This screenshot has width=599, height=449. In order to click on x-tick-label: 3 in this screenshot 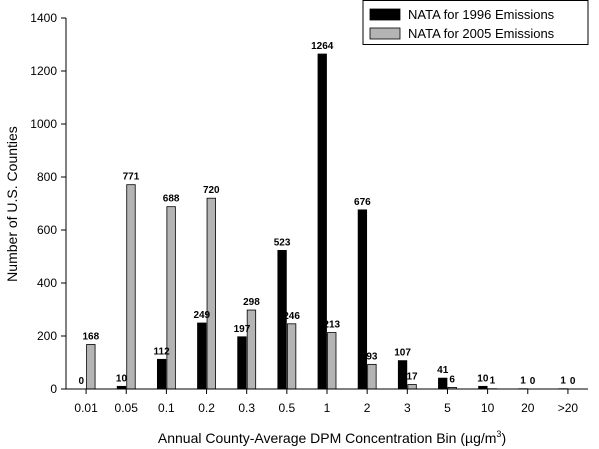, I will do `click(407, 408)`.